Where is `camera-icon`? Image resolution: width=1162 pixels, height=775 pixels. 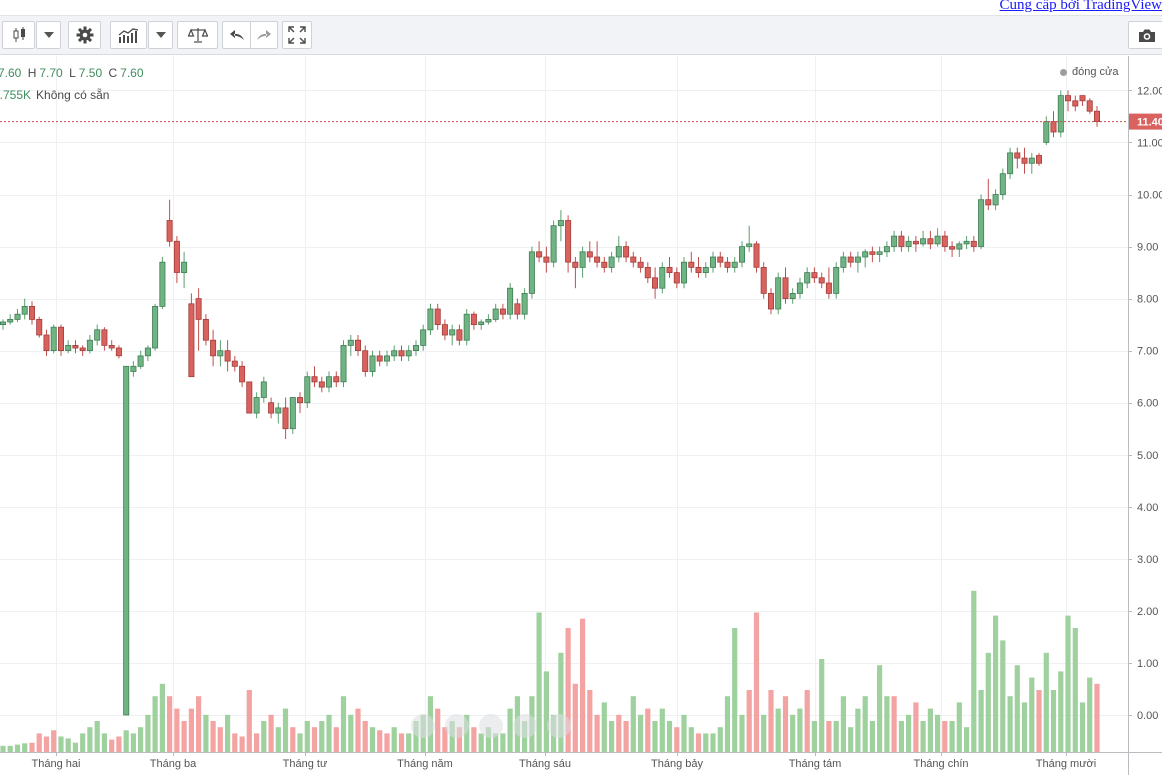 camera-icon is located at coordinates (1146, 35).